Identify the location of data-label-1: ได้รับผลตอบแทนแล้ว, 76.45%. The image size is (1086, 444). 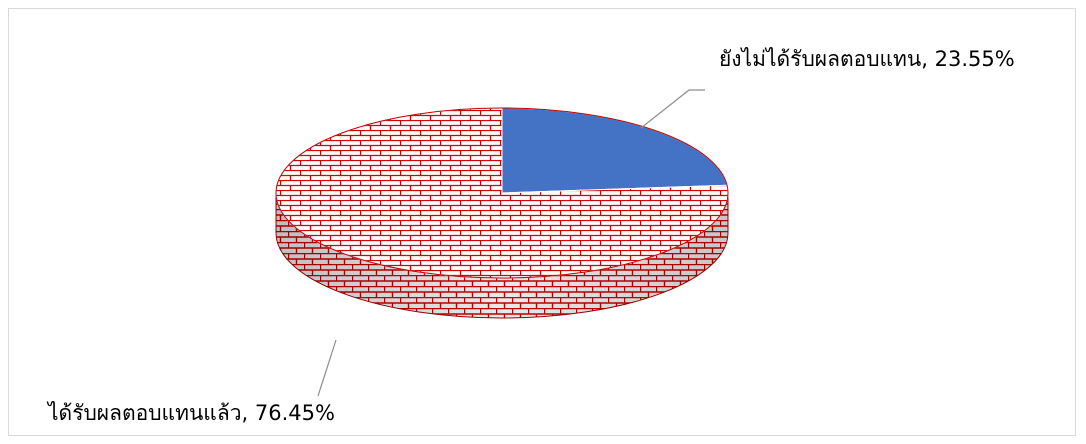
(190, 413).